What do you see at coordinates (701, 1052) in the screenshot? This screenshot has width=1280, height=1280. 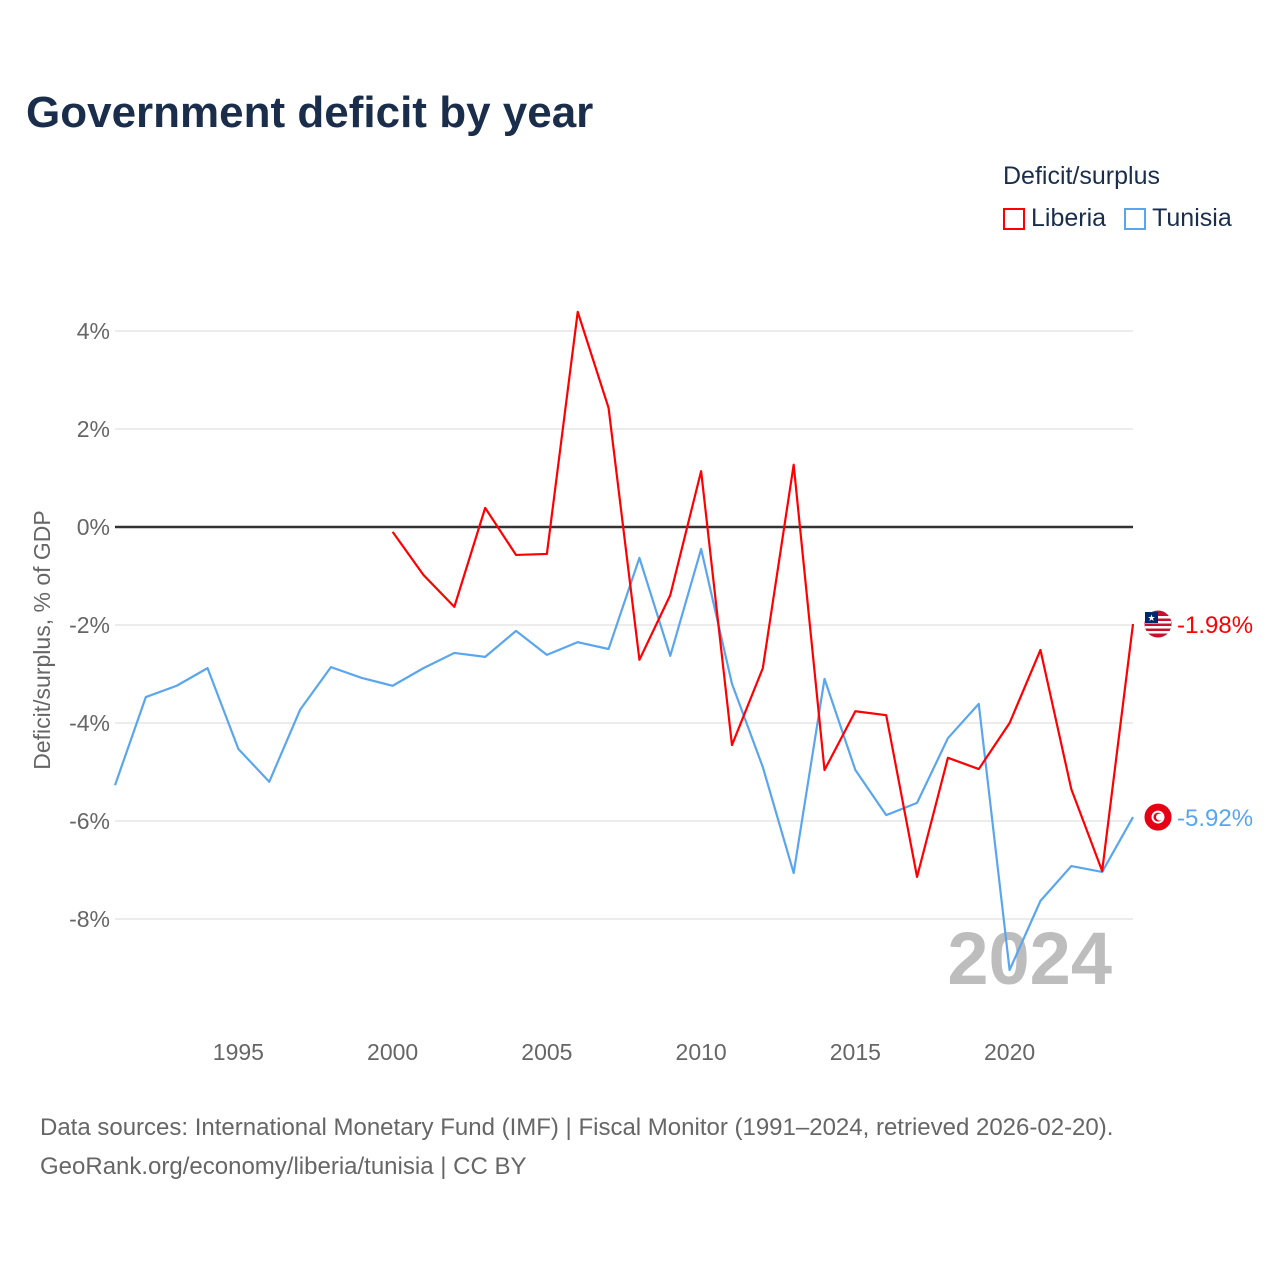 I see `x-tick-label: 2010` at bounding box center [701, 1052].